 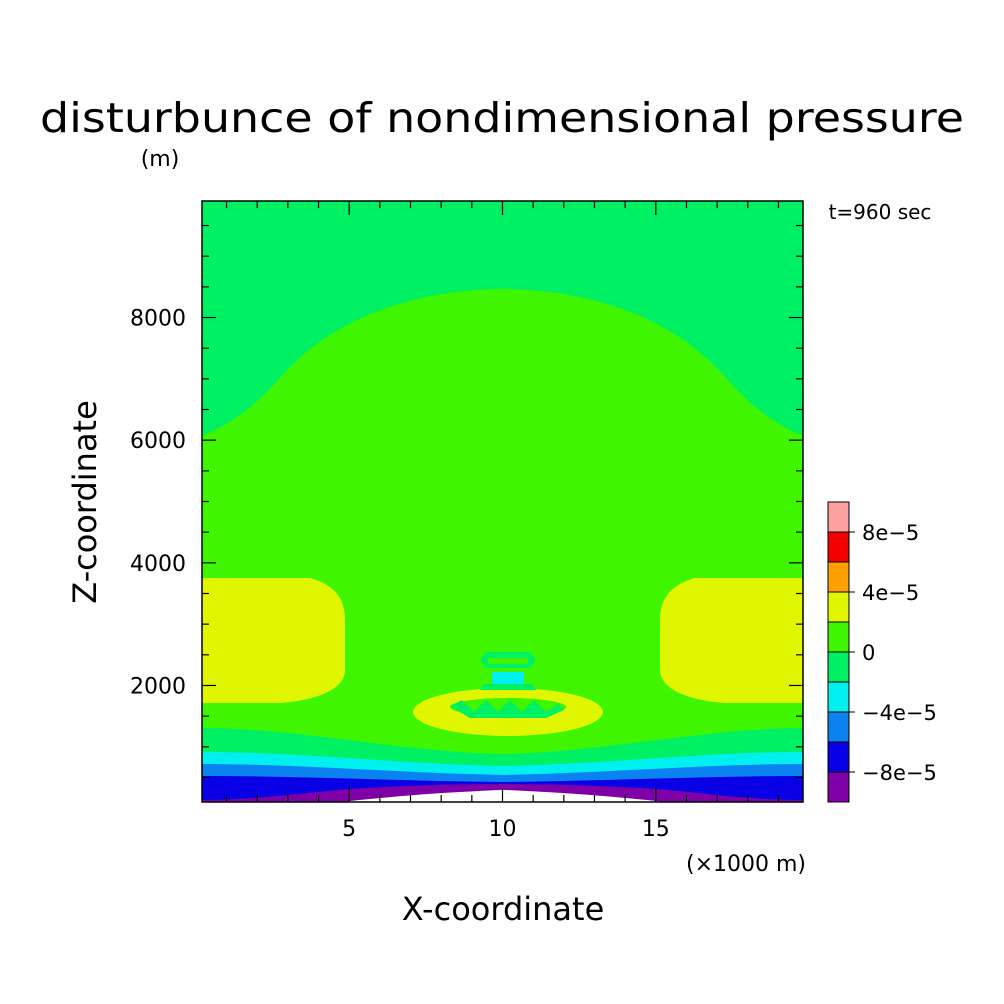 I want to click on x-tick-label: 5, so click(x=349, y=829).